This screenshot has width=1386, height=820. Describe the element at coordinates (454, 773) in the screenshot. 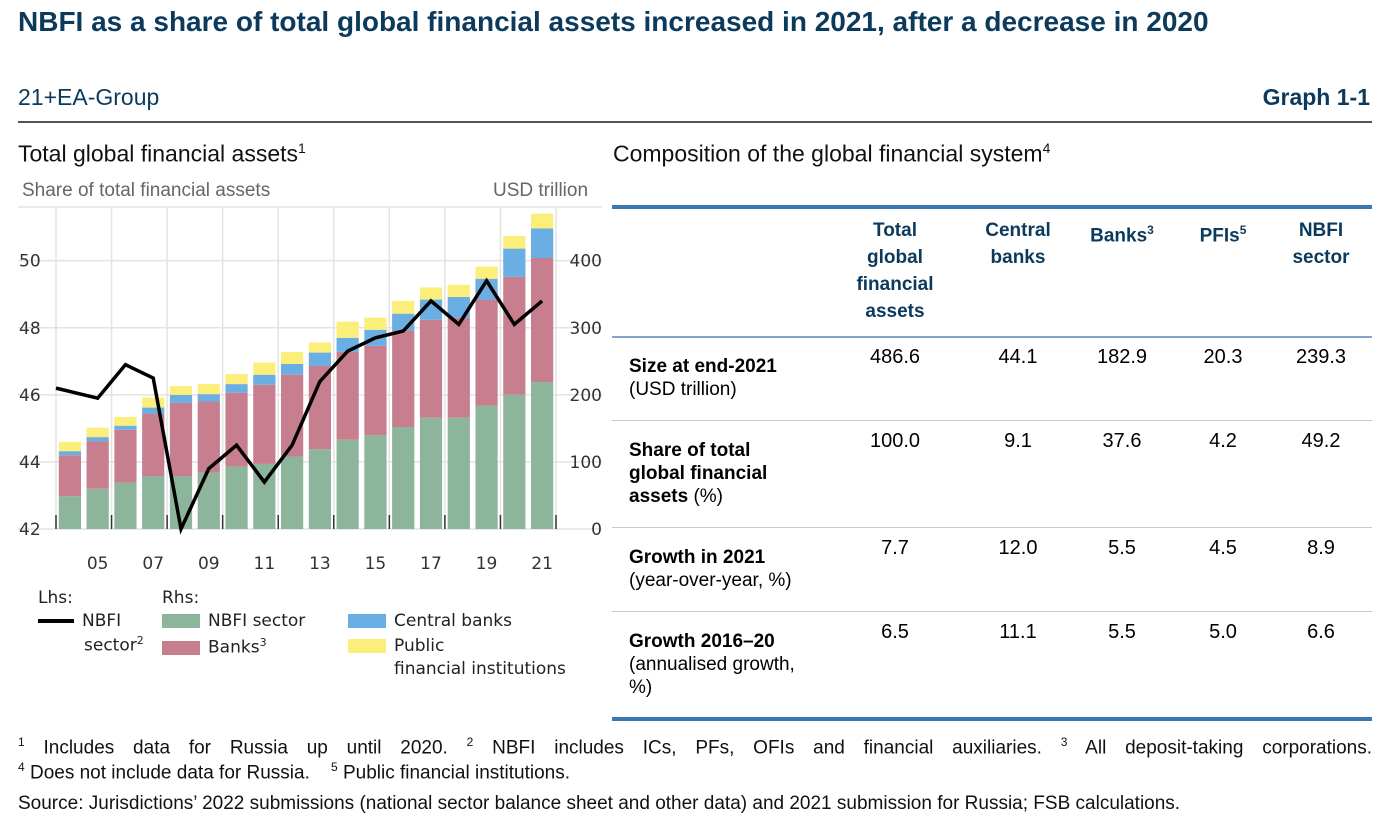

I see `footnote-5: Public financial institutions.` at that location.